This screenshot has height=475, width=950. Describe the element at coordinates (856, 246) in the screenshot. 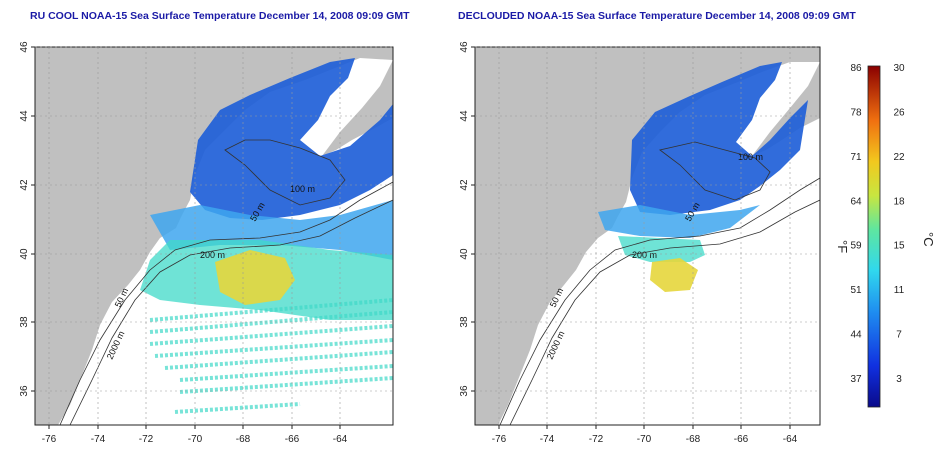

I see `colorbar-fahrenheit-tick: 59` at that location.